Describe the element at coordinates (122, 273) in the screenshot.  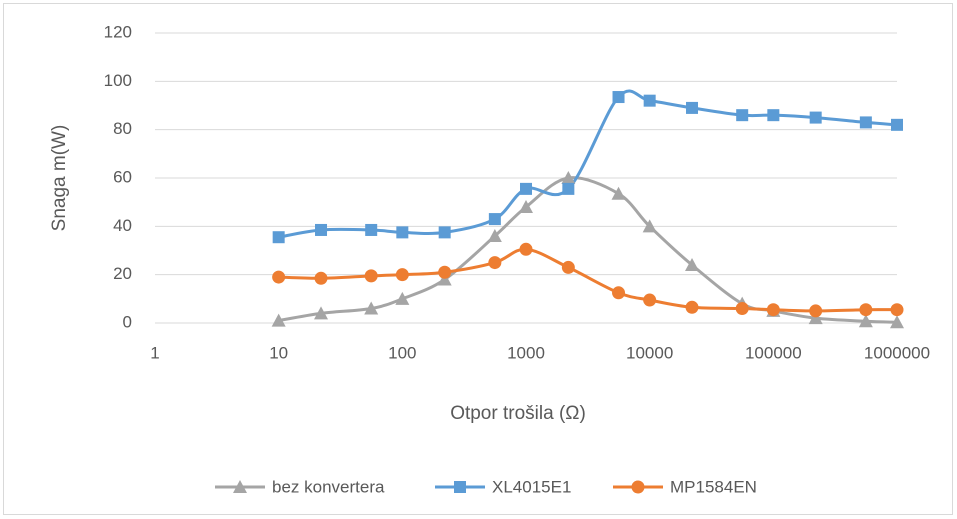
I see `y-tick-label: 20` at that location.